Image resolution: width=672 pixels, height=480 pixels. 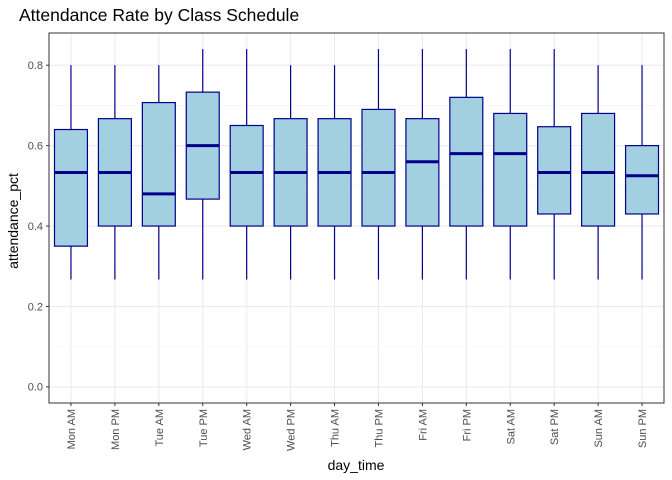 What do you see at coordinates (643, 428) in the screenshot?
I see `x-tick-label: Sun PM` at bounding box center [643, 428].